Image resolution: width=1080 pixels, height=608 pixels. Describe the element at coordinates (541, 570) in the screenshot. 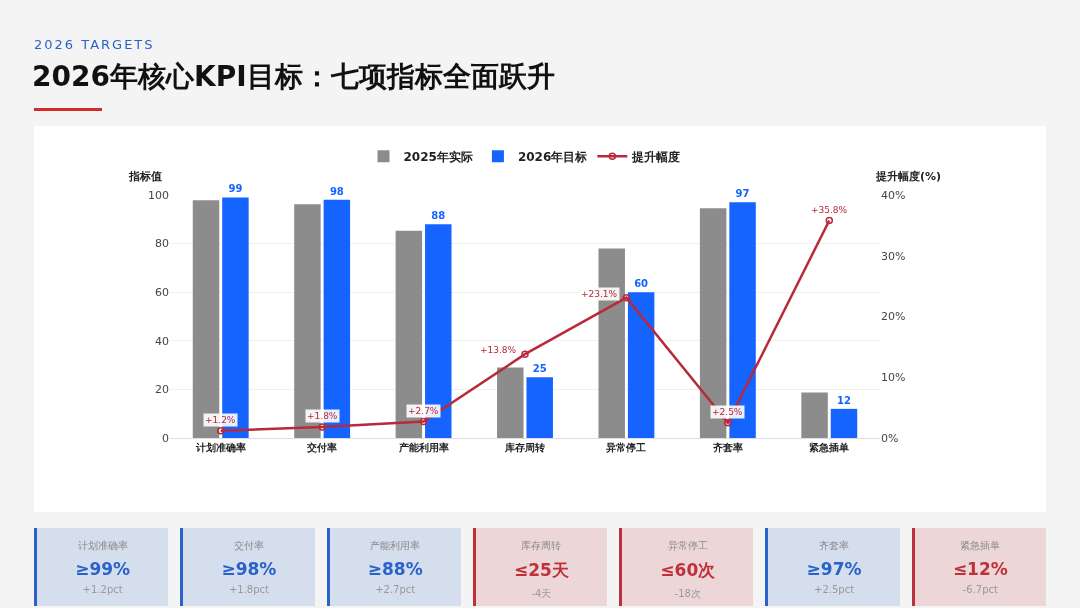

I see `text: ≤25天` at that location.